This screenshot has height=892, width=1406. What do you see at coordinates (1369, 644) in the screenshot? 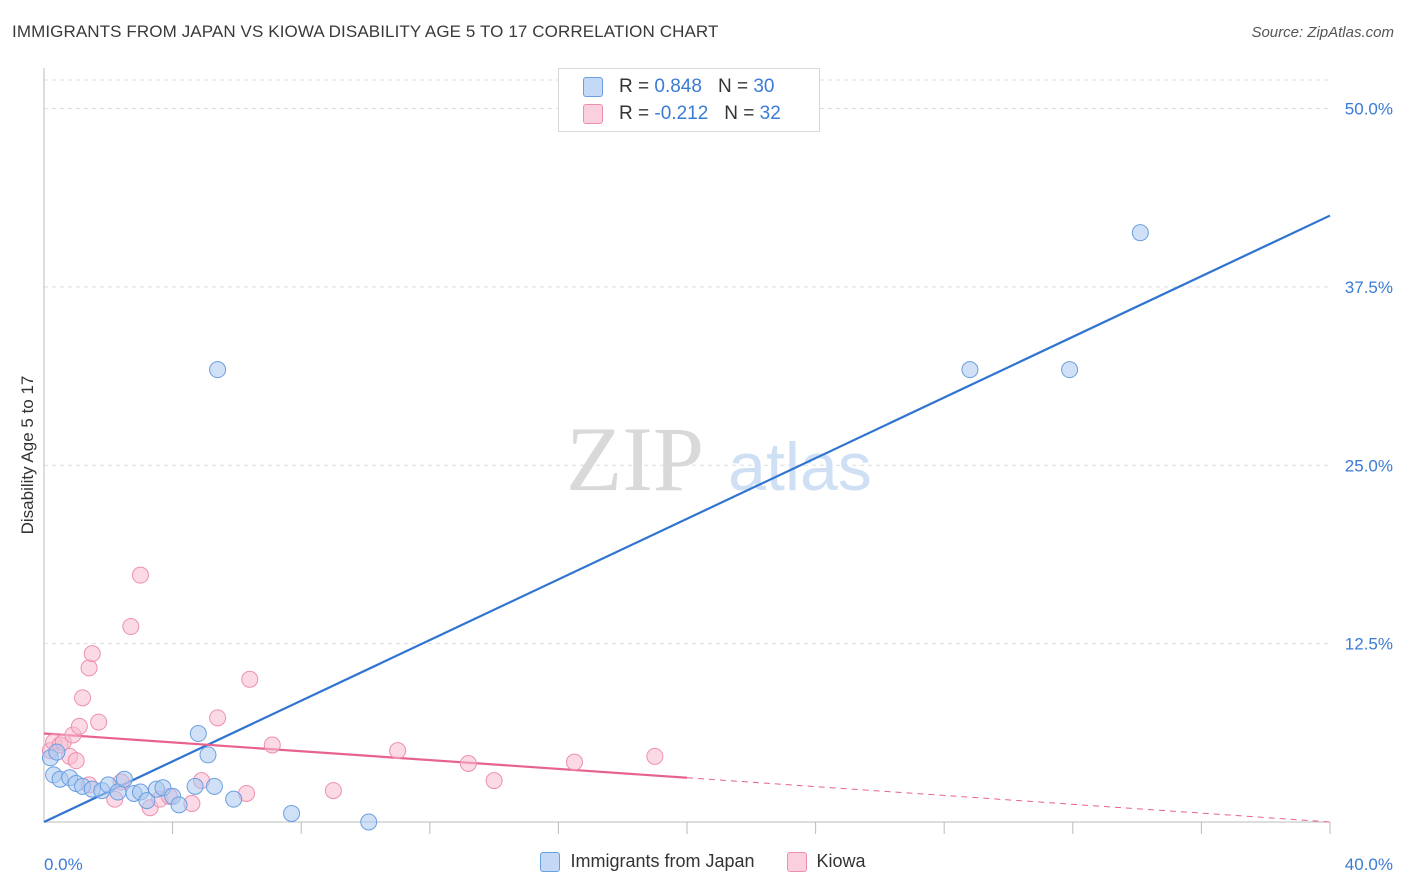
I see `y-tick-label: 12.5%` at bounding box center [1369, 644].